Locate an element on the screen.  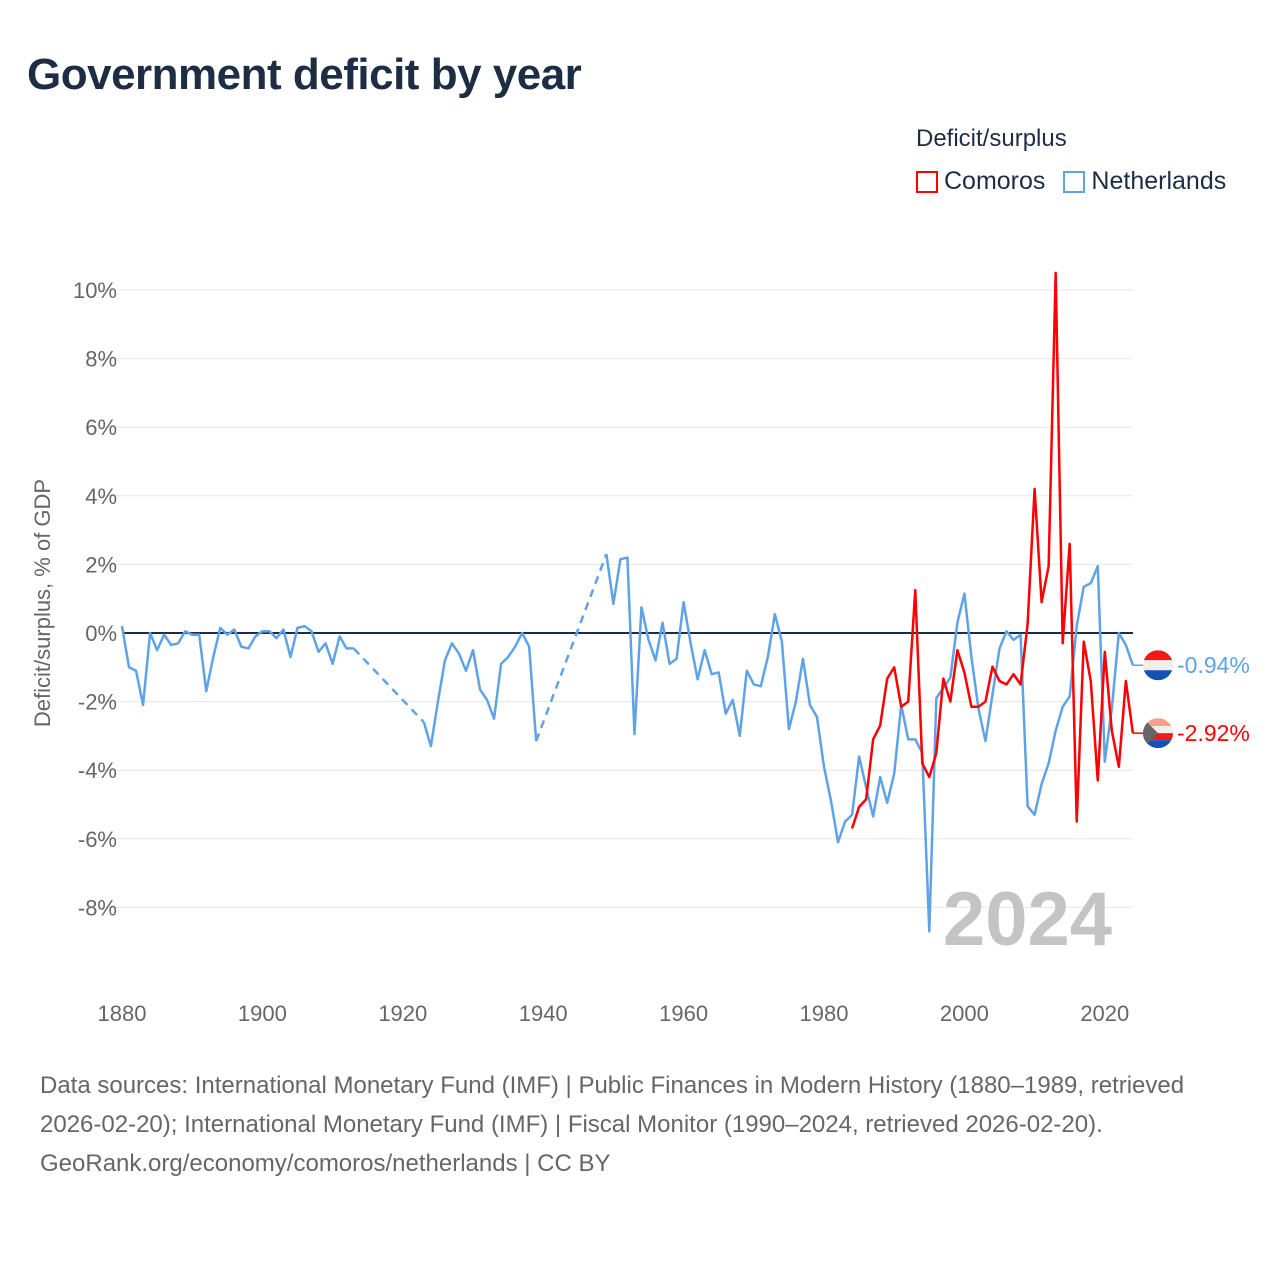
legend: Comoros Netherlands is located at coordinates (1071, 181).